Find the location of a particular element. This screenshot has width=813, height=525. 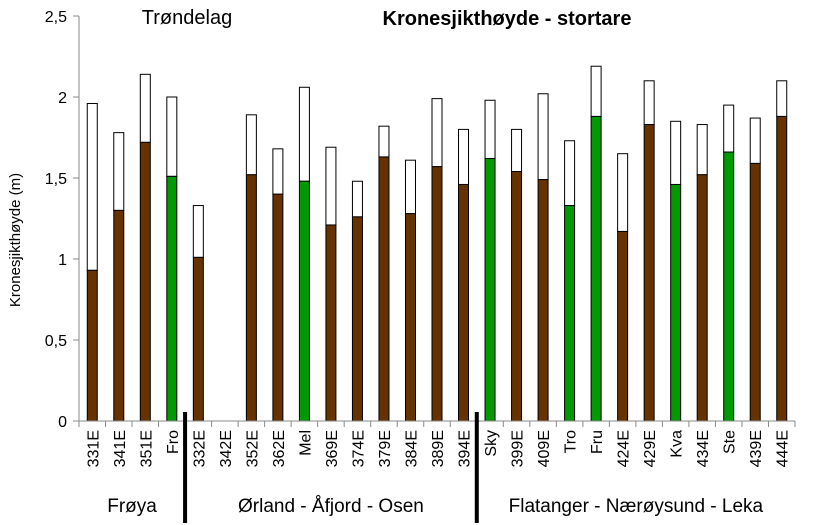

x-tick-label: 369E is located at coordinates (332, 448).